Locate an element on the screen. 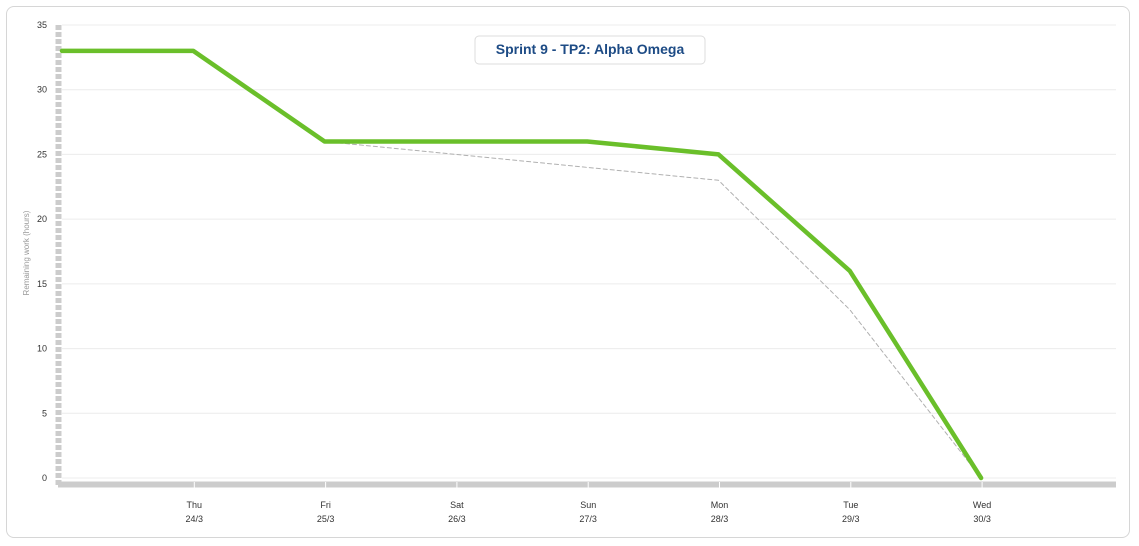 The image size is (1139, 546). x-tick-date: 27/3 is located at coordinates (588, 519).